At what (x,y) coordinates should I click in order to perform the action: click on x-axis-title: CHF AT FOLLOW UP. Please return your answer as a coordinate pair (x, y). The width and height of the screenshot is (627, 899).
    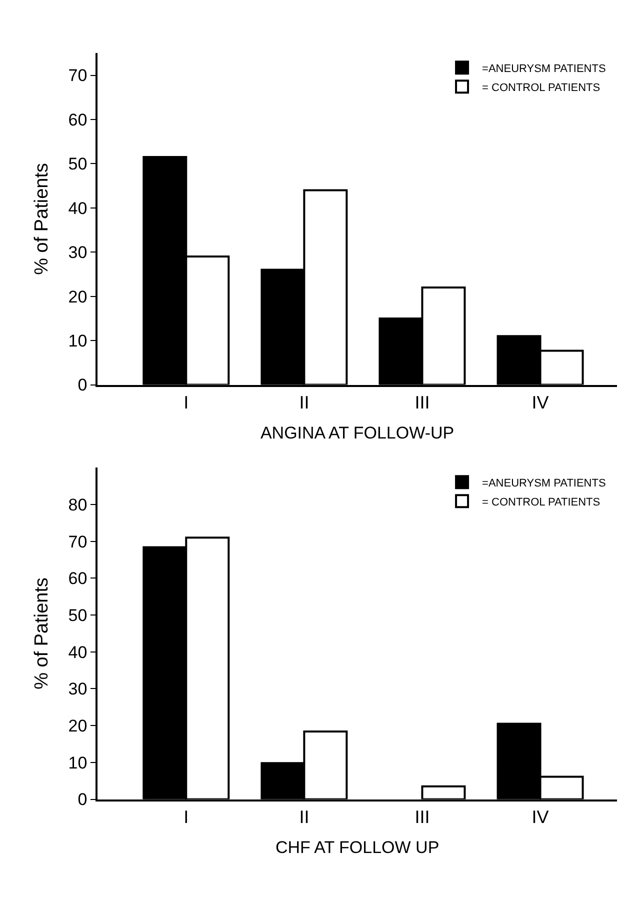
    Looking at the image, I should click on (357, 847).